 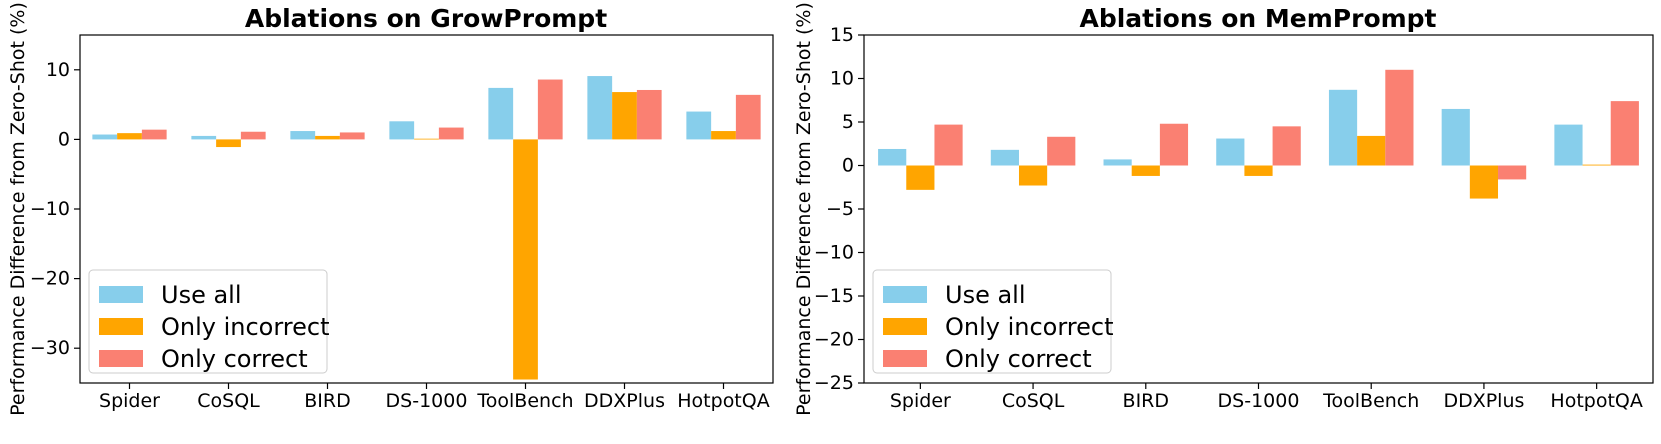 What do you see at coordinates (50, 348) in the screenshot?
I see `y-tick-label: −30` at bounding box center [50, 348].